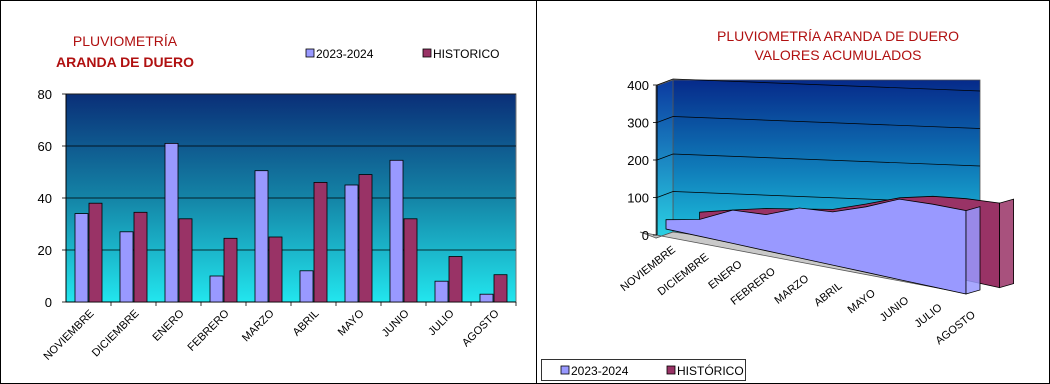 This screenshot has width=1050, height=384. Describe the element at coordinates (216, 289) in the screenshot. I see `bar-2023-2024-febrero` at that location.